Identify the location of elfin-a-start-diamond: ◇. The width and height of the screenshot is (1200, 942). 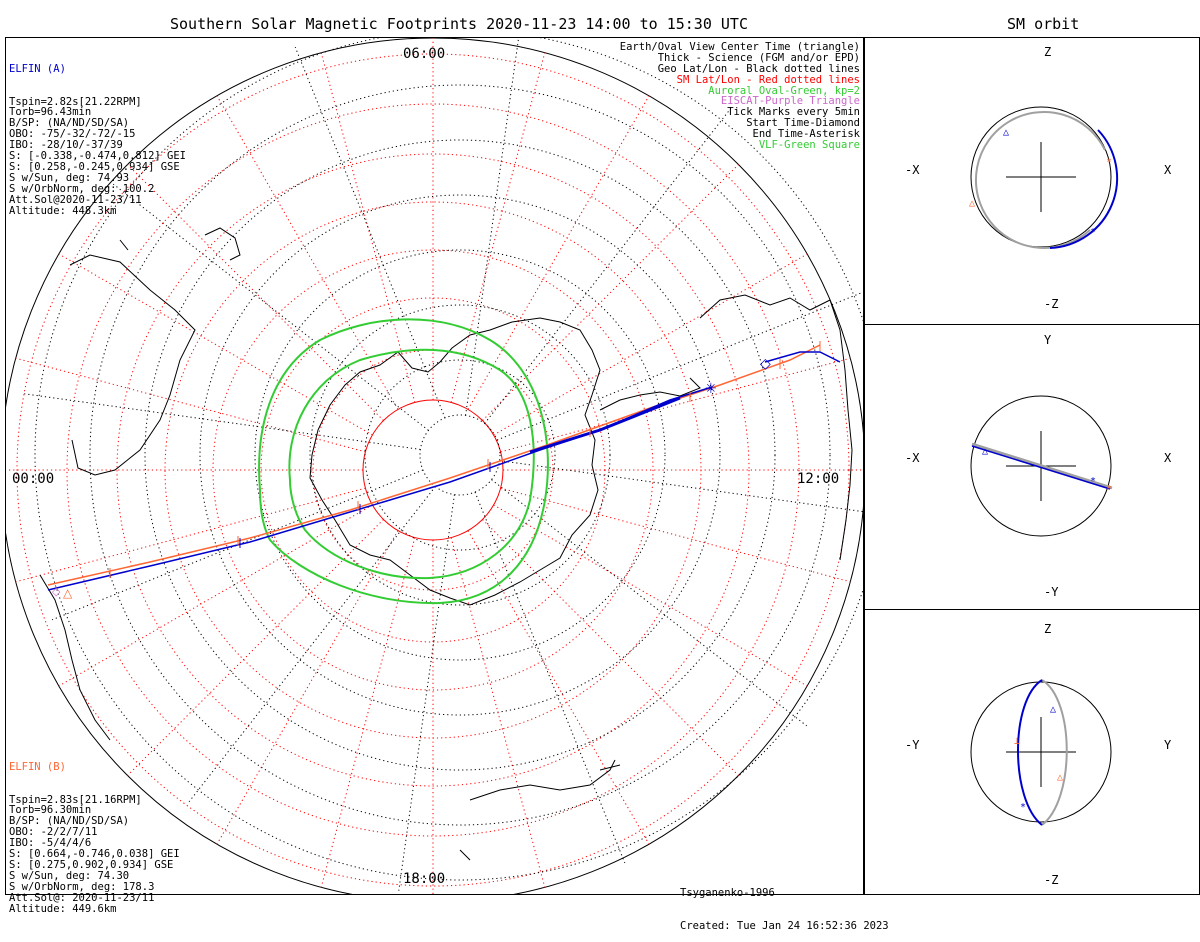
(765, 364).